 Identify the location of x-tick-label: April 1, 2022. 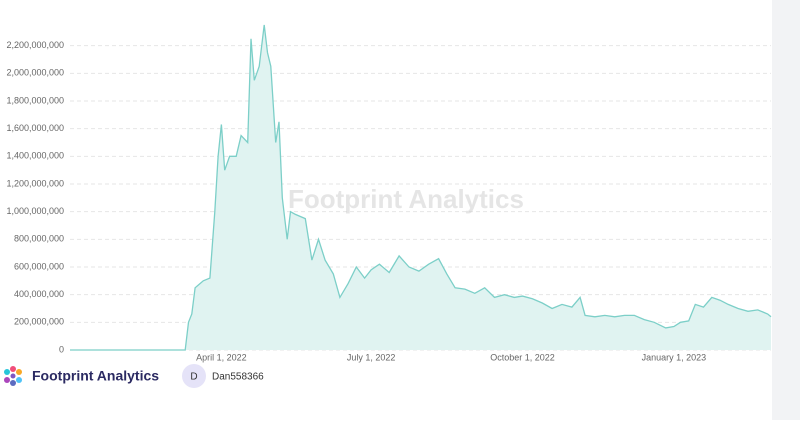
(221, 357).